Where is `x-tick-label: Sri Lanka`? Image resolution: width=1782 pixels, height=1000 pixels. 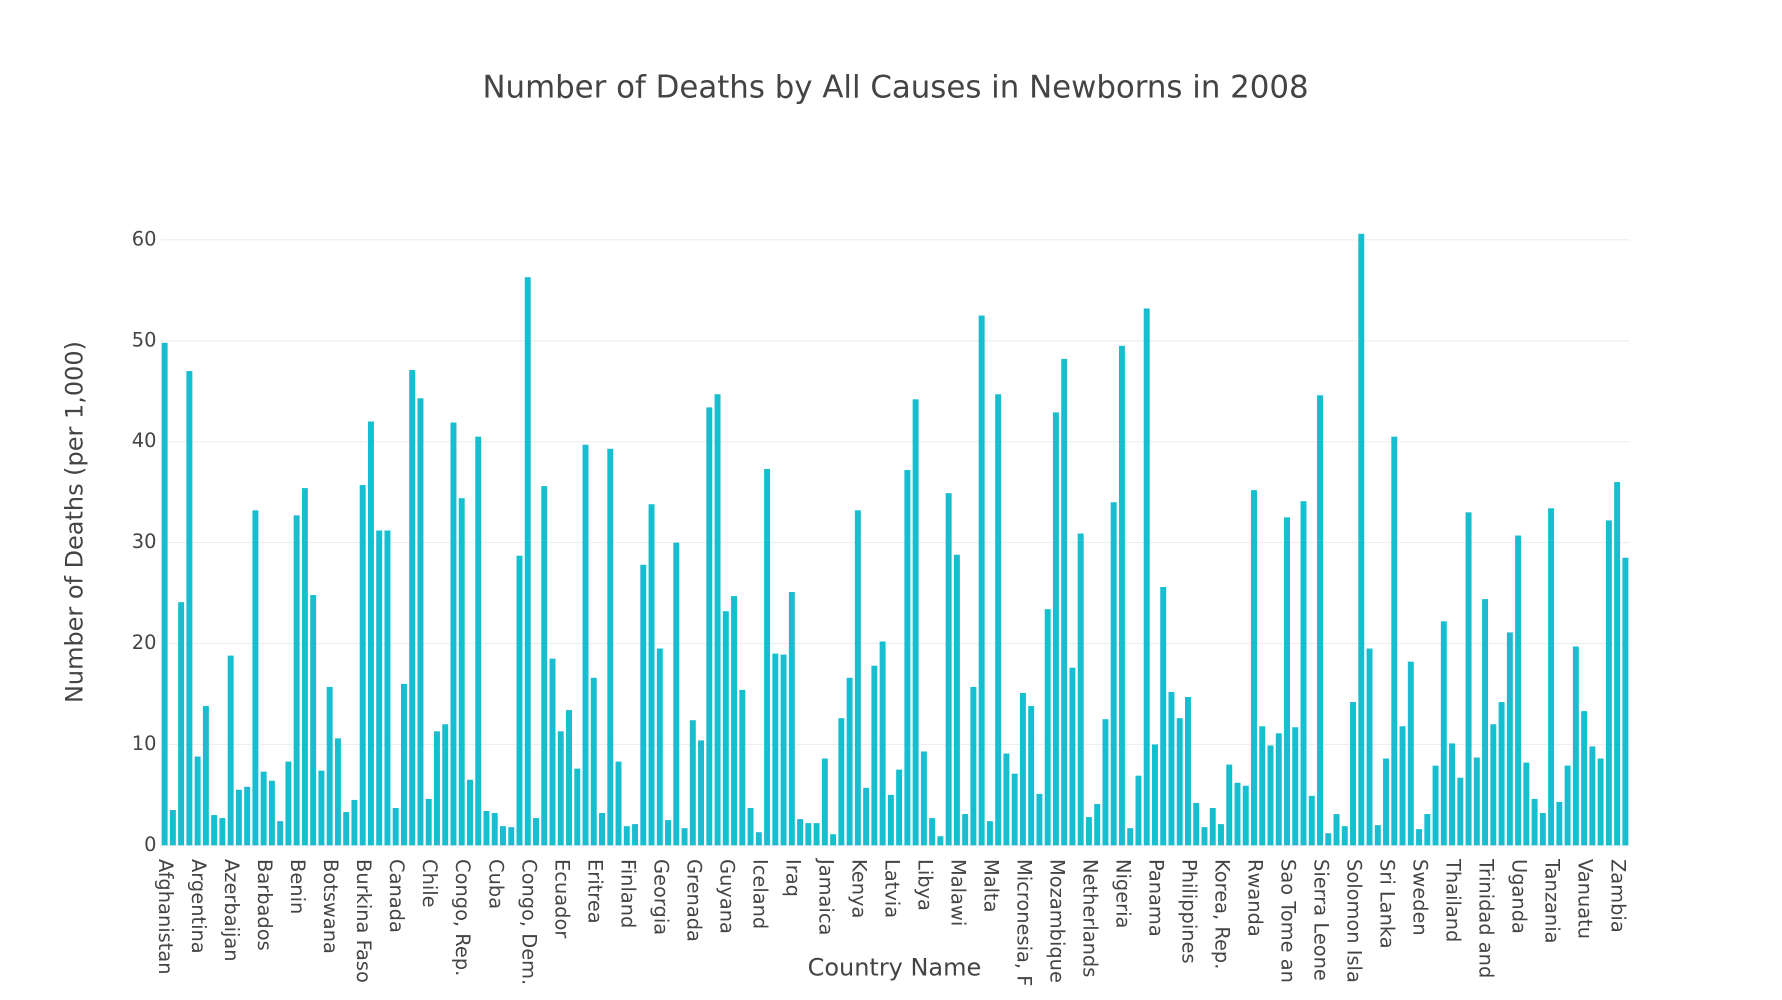 x-tick-label: Sri Lanka is located at coordinates (1387, 904).